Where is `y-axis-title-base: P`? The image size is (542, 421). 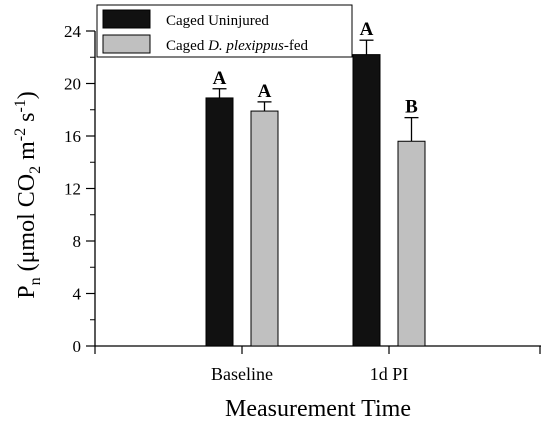 y-axis-title-base: P is located at coordinates (27, 291).